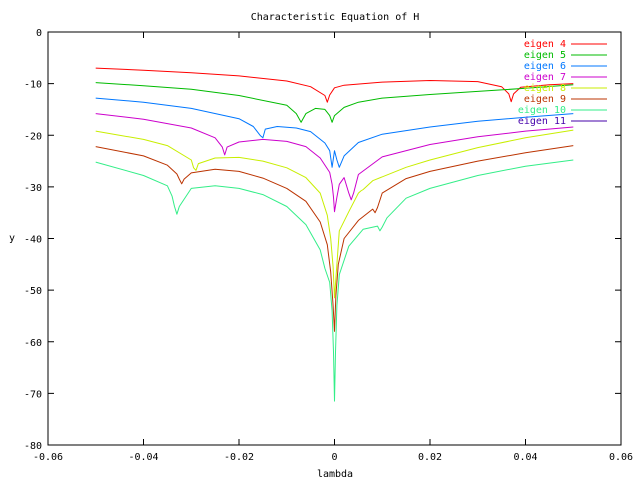 The height and width of the screenshot is (480, 640). I want to click on x-axis-label: lambda, so click(335, 474).